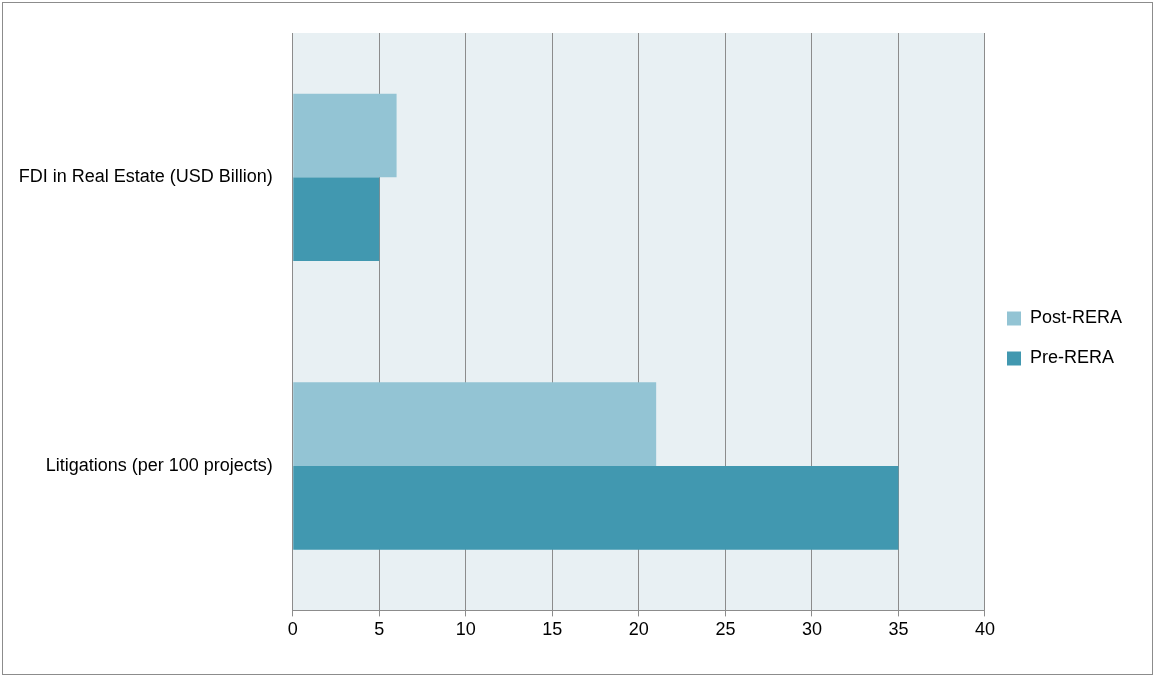 The width and height of the screenshot is (1155, 677). Describe the element at coordinates (898, 629) in the screenshot. I see `x-tick-label: 35` at that location.